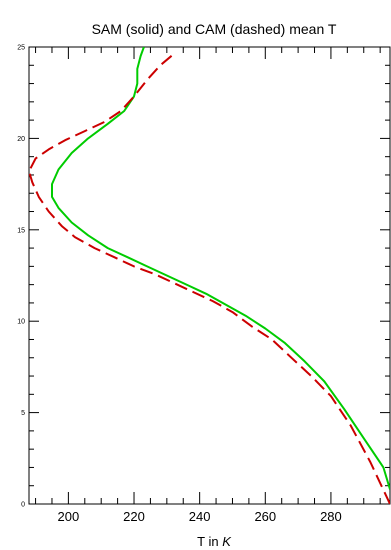  I want to click on y-tick-label: 20, so click(21, 139).